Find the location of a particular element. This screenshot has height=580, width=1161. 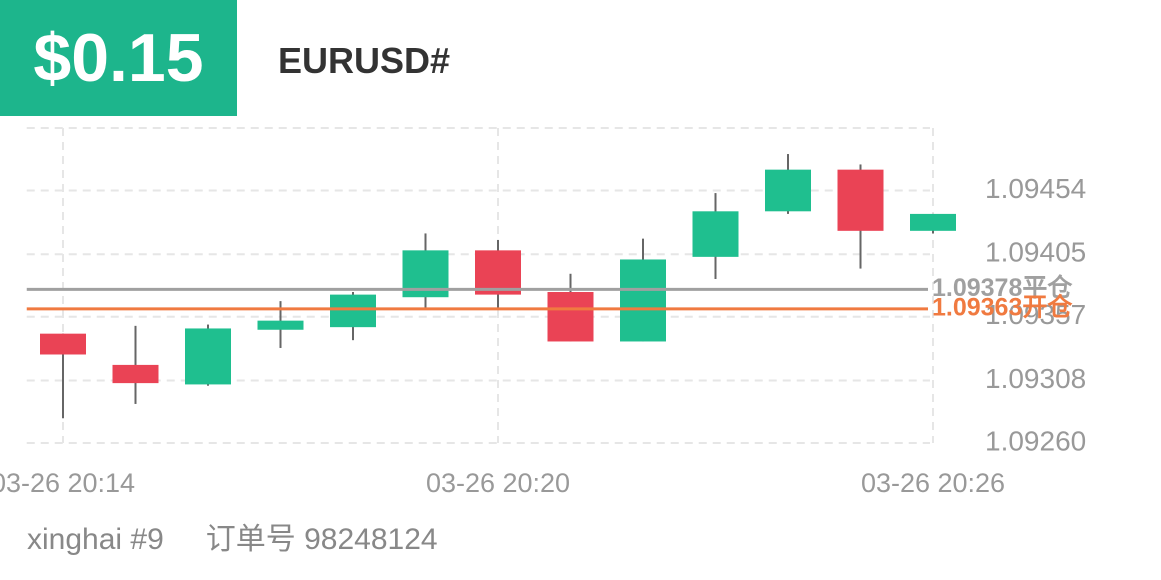

profit-badge: $0.15 is located at coordinates (118, 58).